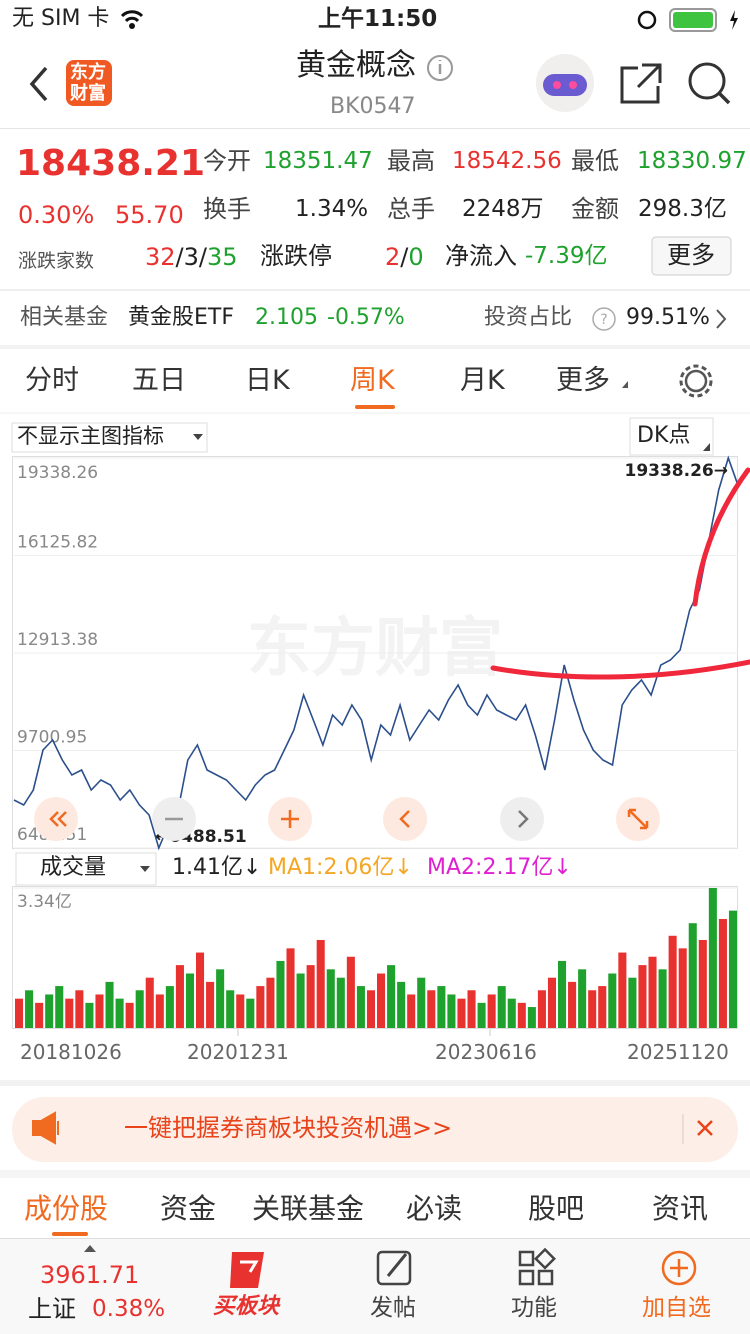 Image resolution: width=750 pixels, height=1334 pixels. What do you see at coordinates (45, 1128) in the screenshot?
I see `megaphone-icon` at bounding box center [45, 1128].